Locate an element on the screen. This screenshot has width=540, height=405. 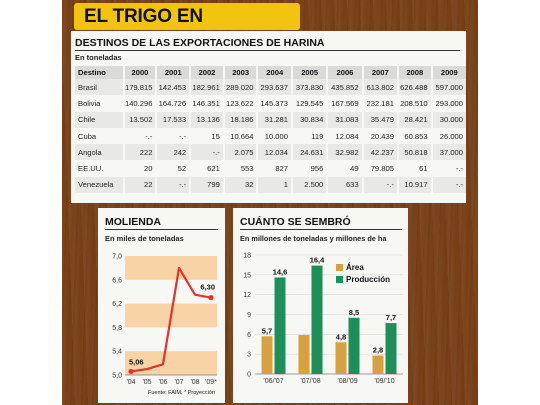
data-label: 16,4 is located at coordinates (317, 260).